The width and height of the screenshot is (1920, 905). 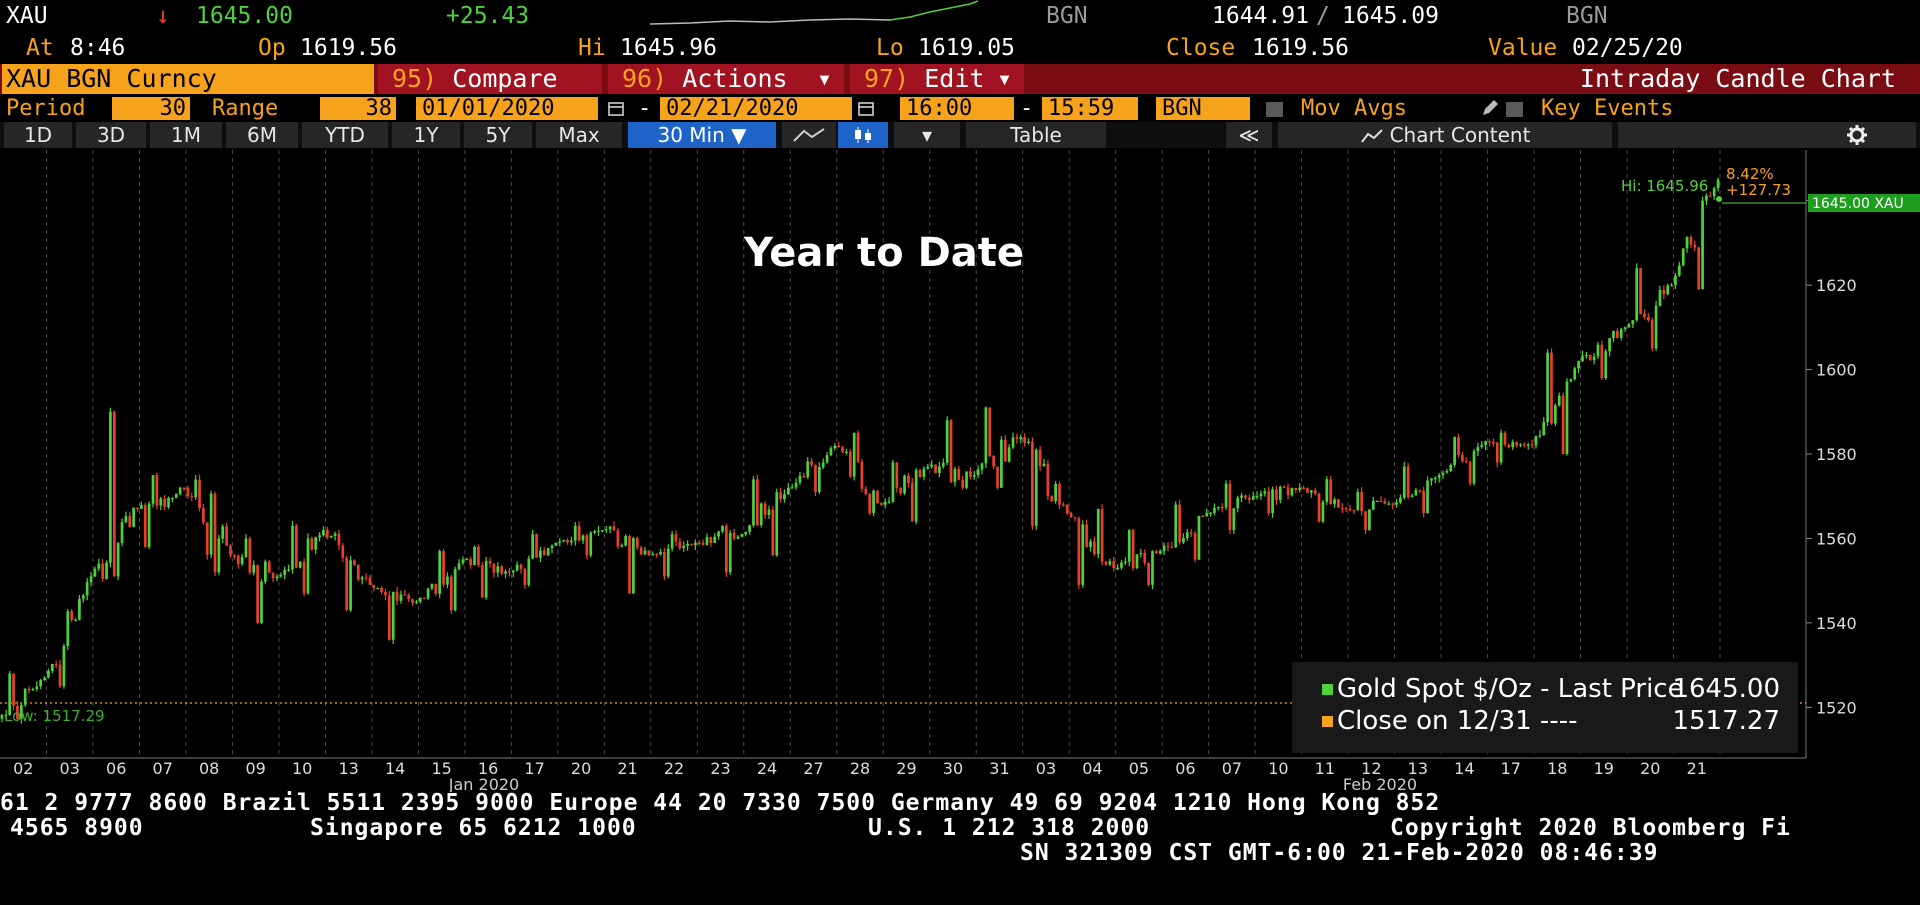 What do you see at coordinates (1557, 768) in the screenshot?
I see `x-tick-label: 18` at bounding box center [1557, 768].